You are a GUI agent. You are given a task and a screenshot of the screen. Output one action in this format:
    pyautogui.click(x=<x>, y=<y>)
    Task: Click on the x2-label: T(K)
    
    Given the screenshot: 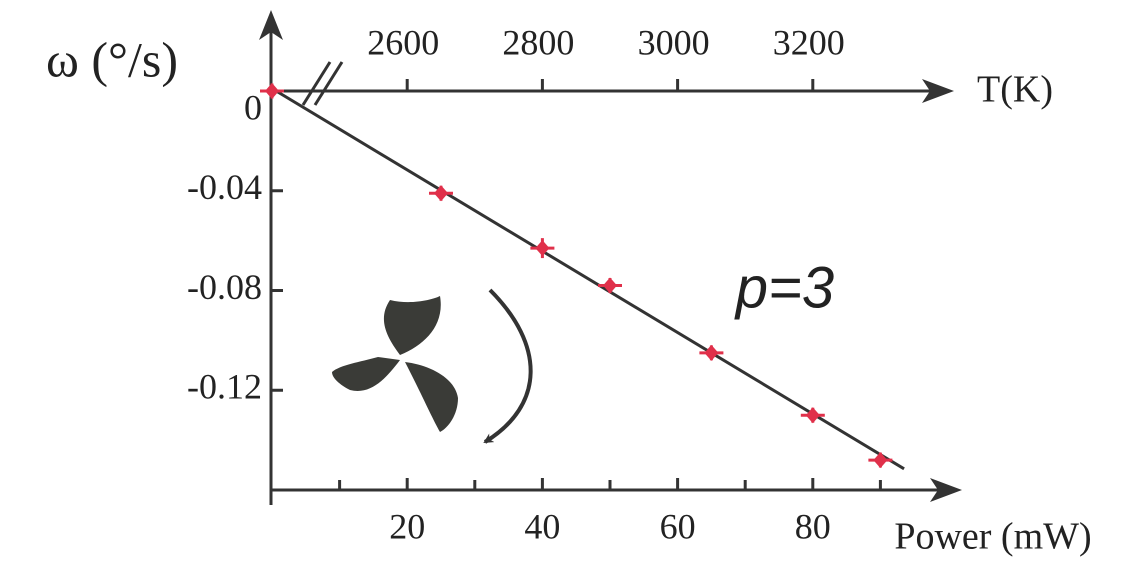 What is the action you would take?
    pyautogui.click(x=1015, y=90)
    